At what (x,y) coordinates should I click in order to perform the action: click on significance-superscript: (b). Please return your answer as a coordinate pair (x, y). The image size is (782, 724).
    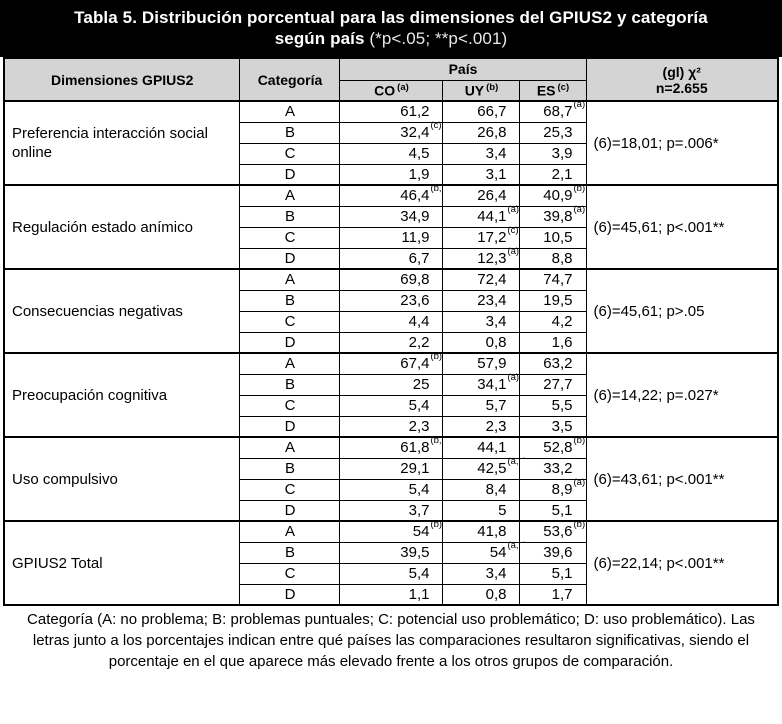
    Looking at the image, I should click on (579, 441).